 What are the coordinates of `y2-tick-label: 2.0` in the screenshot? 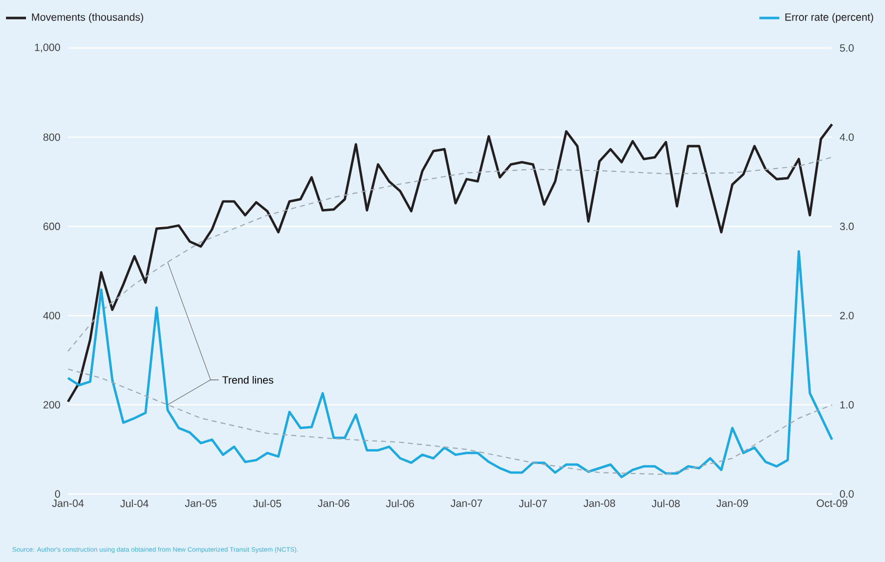 It's located at (847, 316).